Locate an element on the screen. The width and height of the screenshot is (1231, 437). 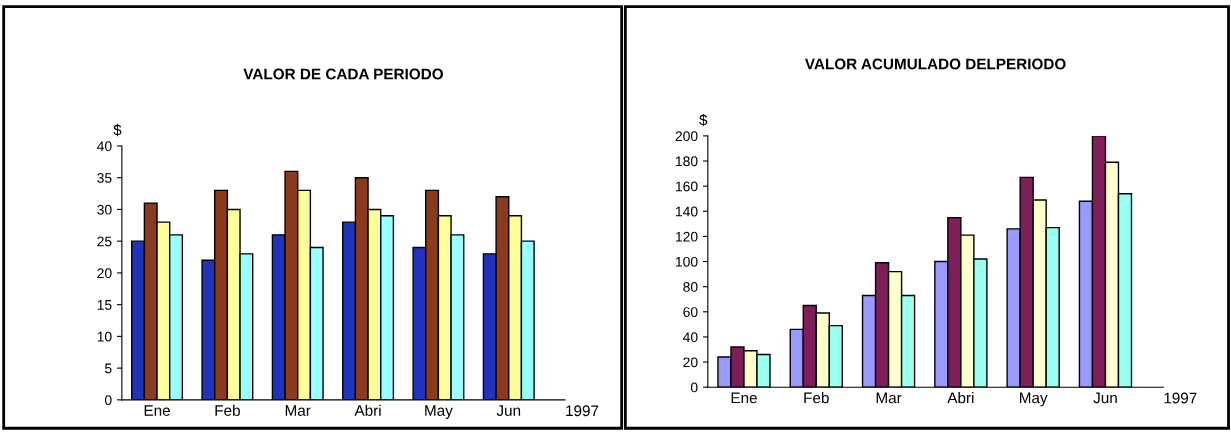
y-tick-label: 35 is located at coordinates (104, 178).